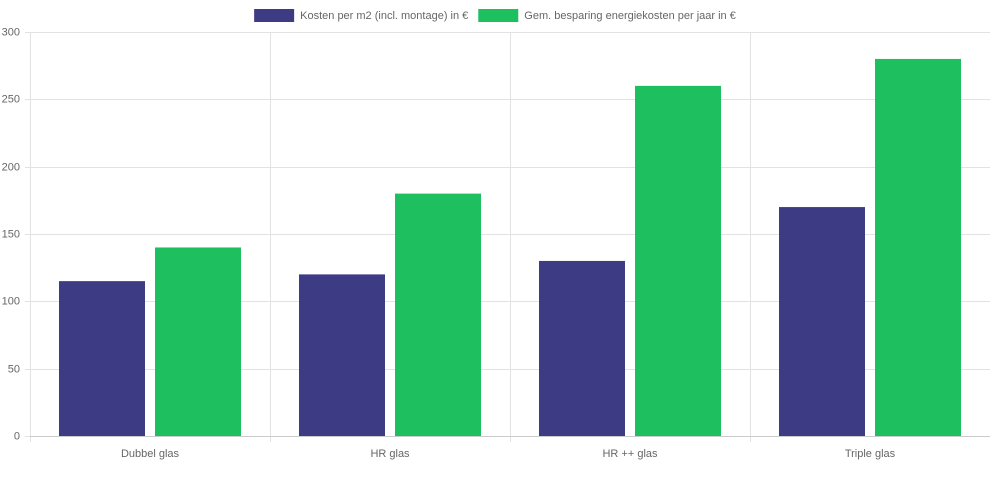 This screenshot has width=990, height=495. What do you see at coordinates (870, 454) in the screenshot?
I see `x-tick-label: Triple glas` at bounding box center [870, 454].